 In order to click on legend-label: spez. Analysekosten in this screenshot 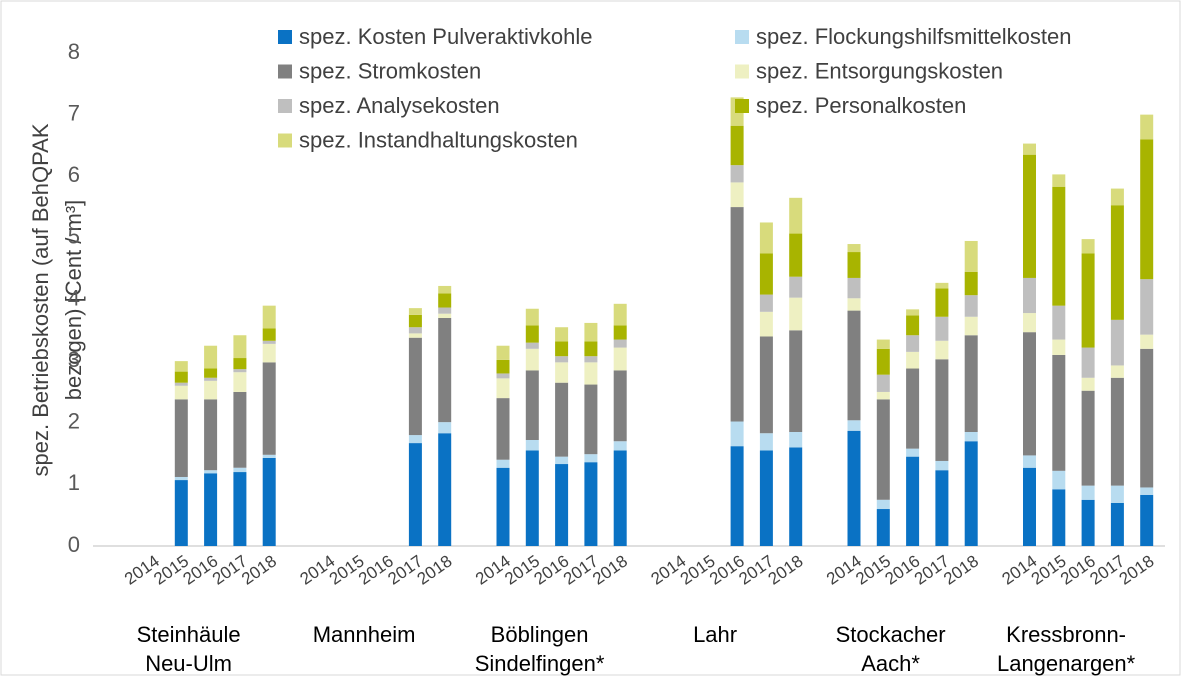, I will do `click(399, 105)`.